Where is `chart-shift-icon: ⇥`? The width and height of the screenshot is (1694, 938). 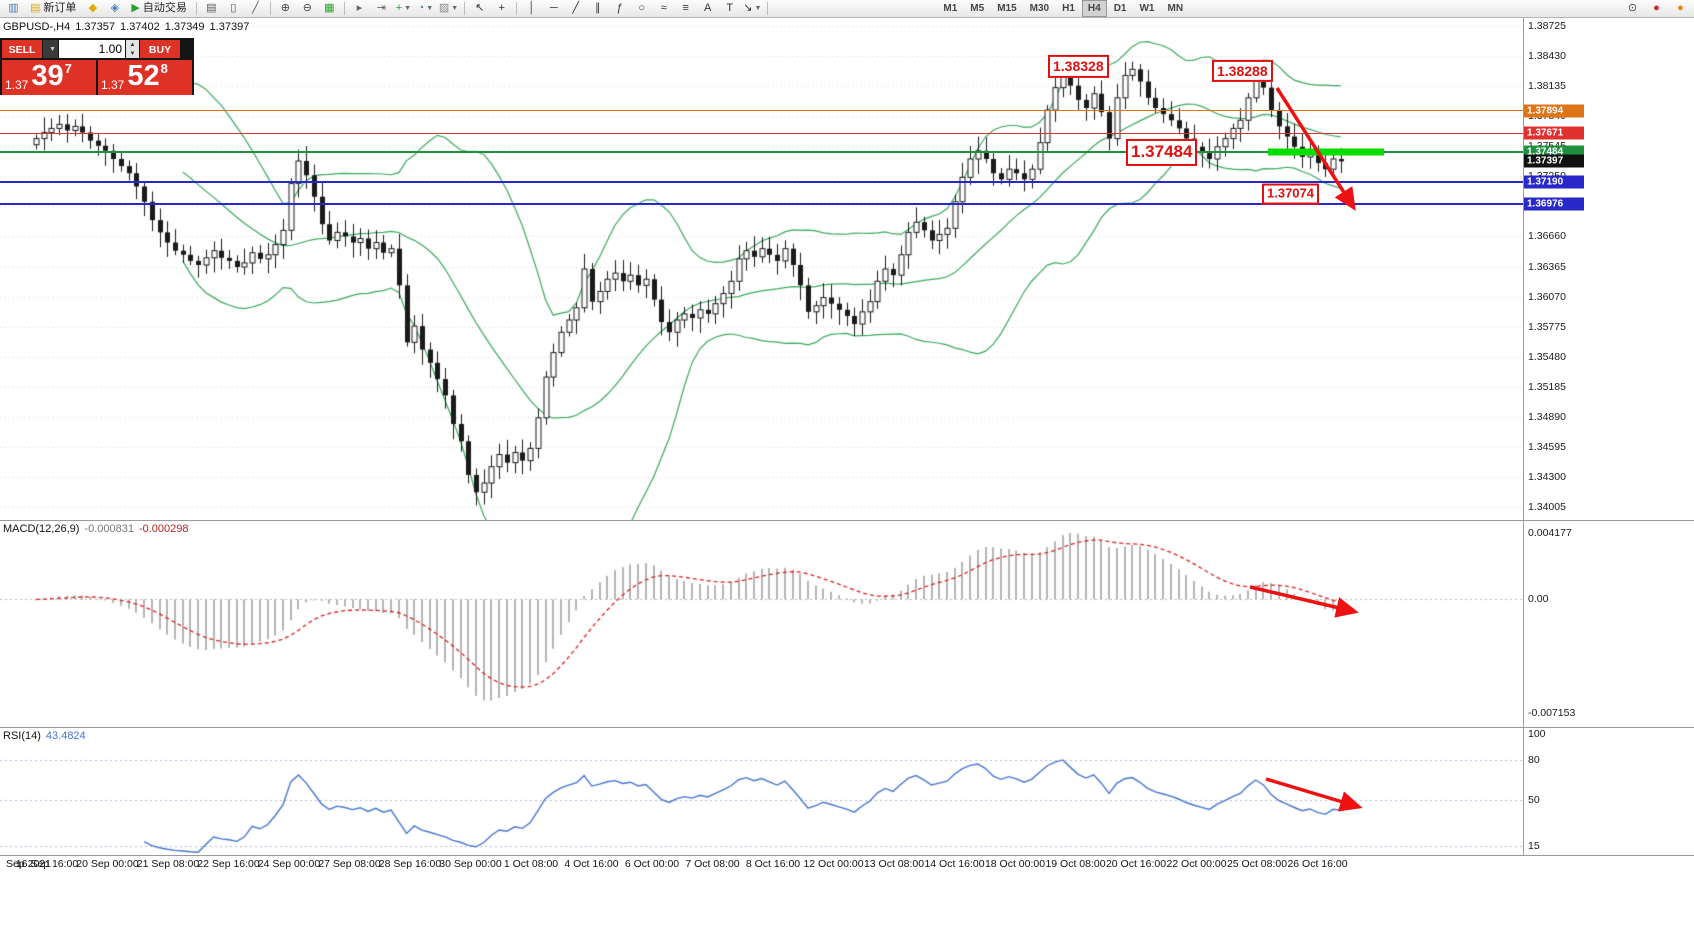 chart-shift-icon: ⇥ is located at coordinates (381, 9).